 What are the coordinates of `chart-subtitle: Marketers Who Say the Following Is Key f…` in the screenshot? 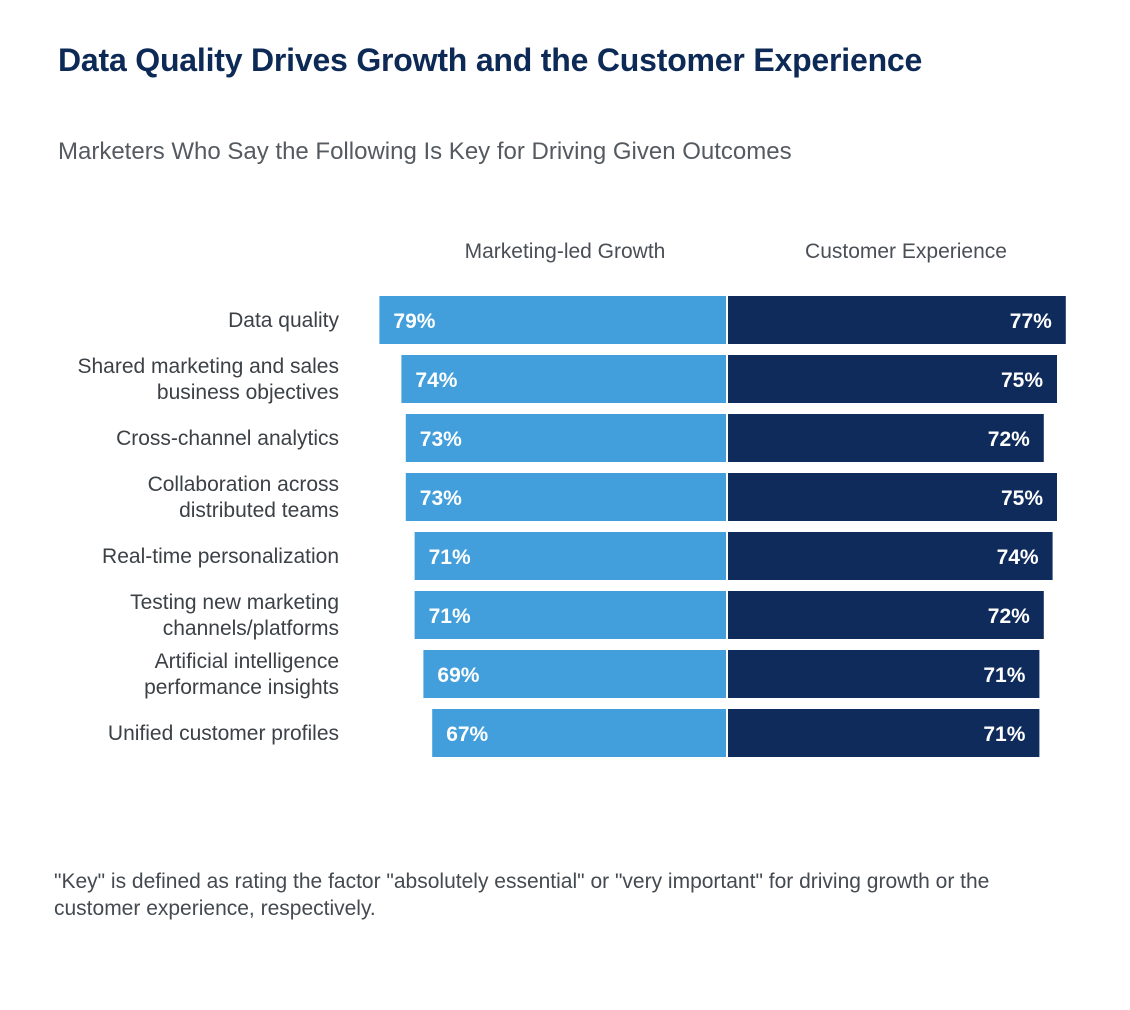 It's located at (425, 151).